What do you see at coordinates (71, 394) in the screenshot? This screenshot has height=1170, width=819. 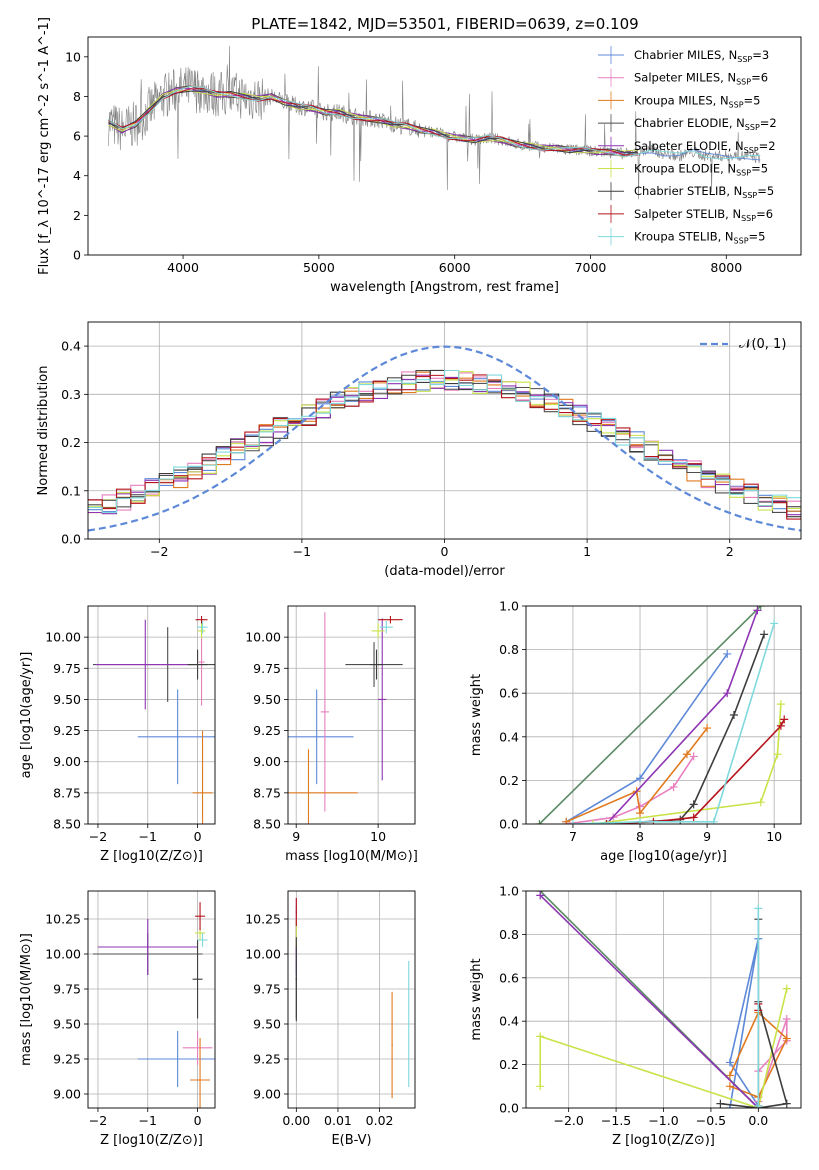 I see `y-tick-label: 0.3` at bounding box center [71, 394].